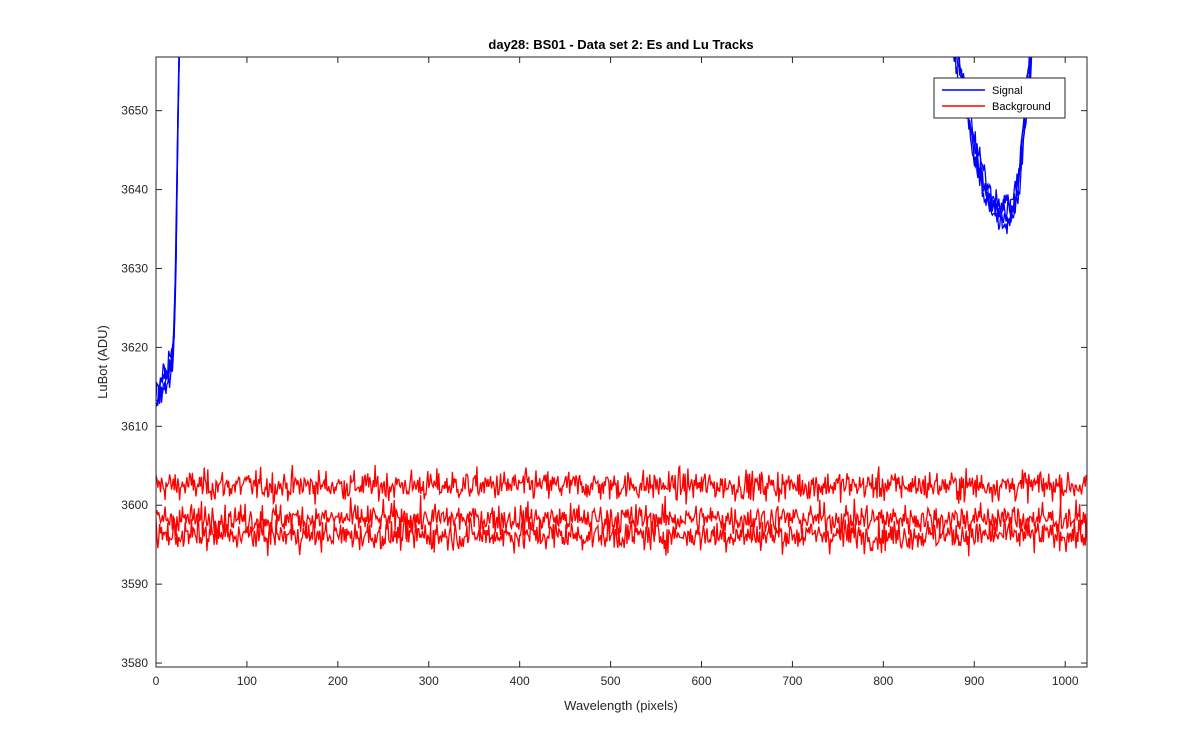  I want to click on x-tick-label: 500, so click(611, 681).